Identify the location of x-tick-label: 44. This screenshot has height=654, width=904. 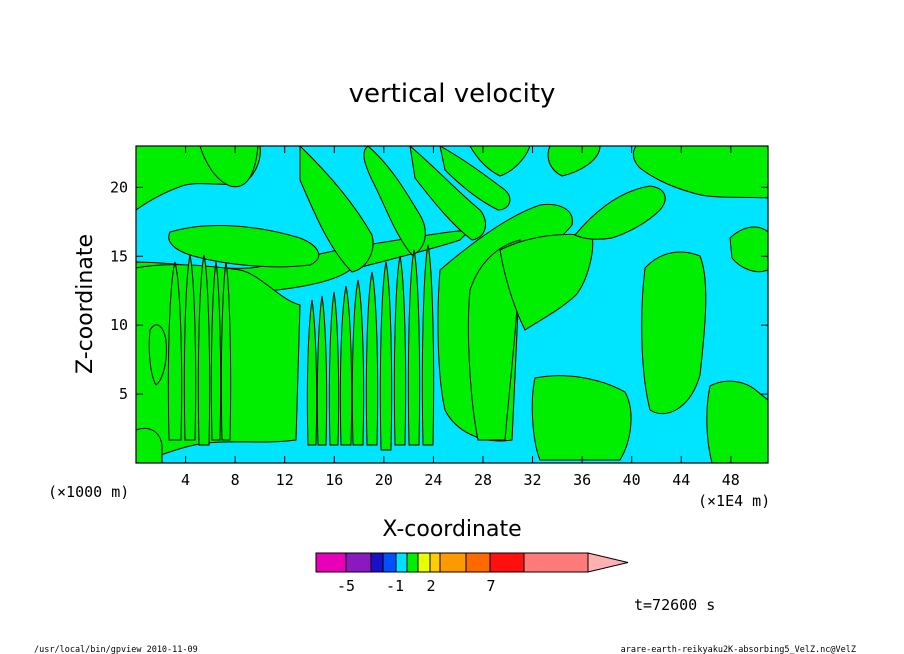
(681, 480).